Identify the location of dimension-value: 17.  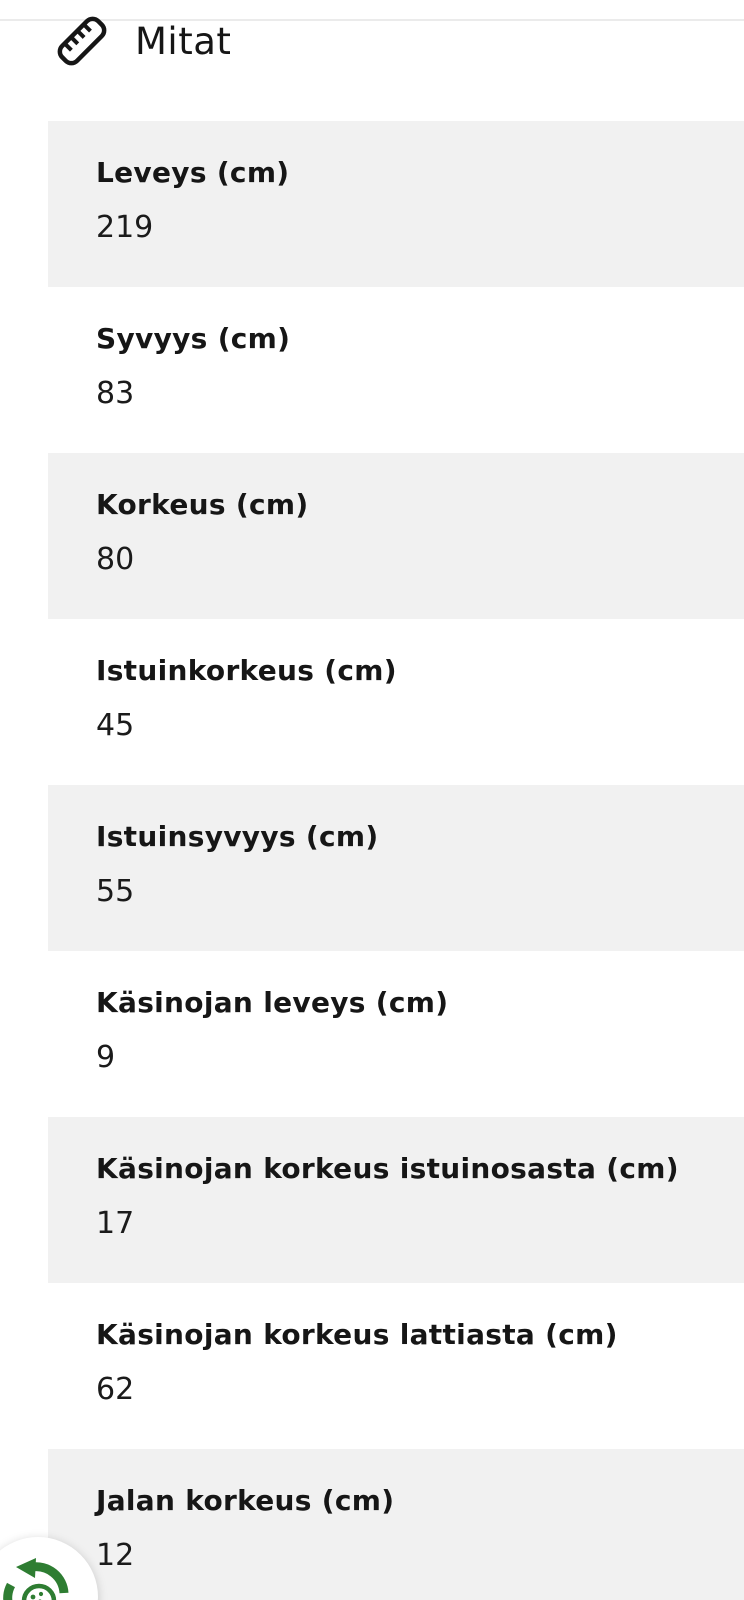
(115, 1223).